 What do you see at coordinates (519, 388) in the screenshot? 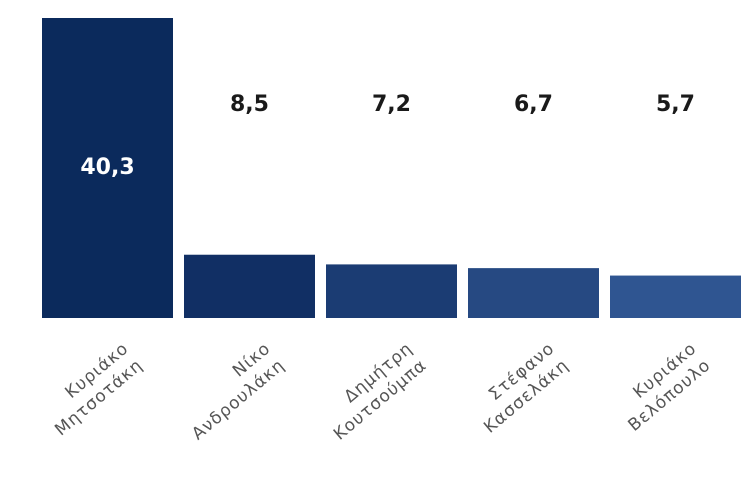
I see `category-label: ΣτέφανοΚασσελάκη` at bounding box center [519, 388].